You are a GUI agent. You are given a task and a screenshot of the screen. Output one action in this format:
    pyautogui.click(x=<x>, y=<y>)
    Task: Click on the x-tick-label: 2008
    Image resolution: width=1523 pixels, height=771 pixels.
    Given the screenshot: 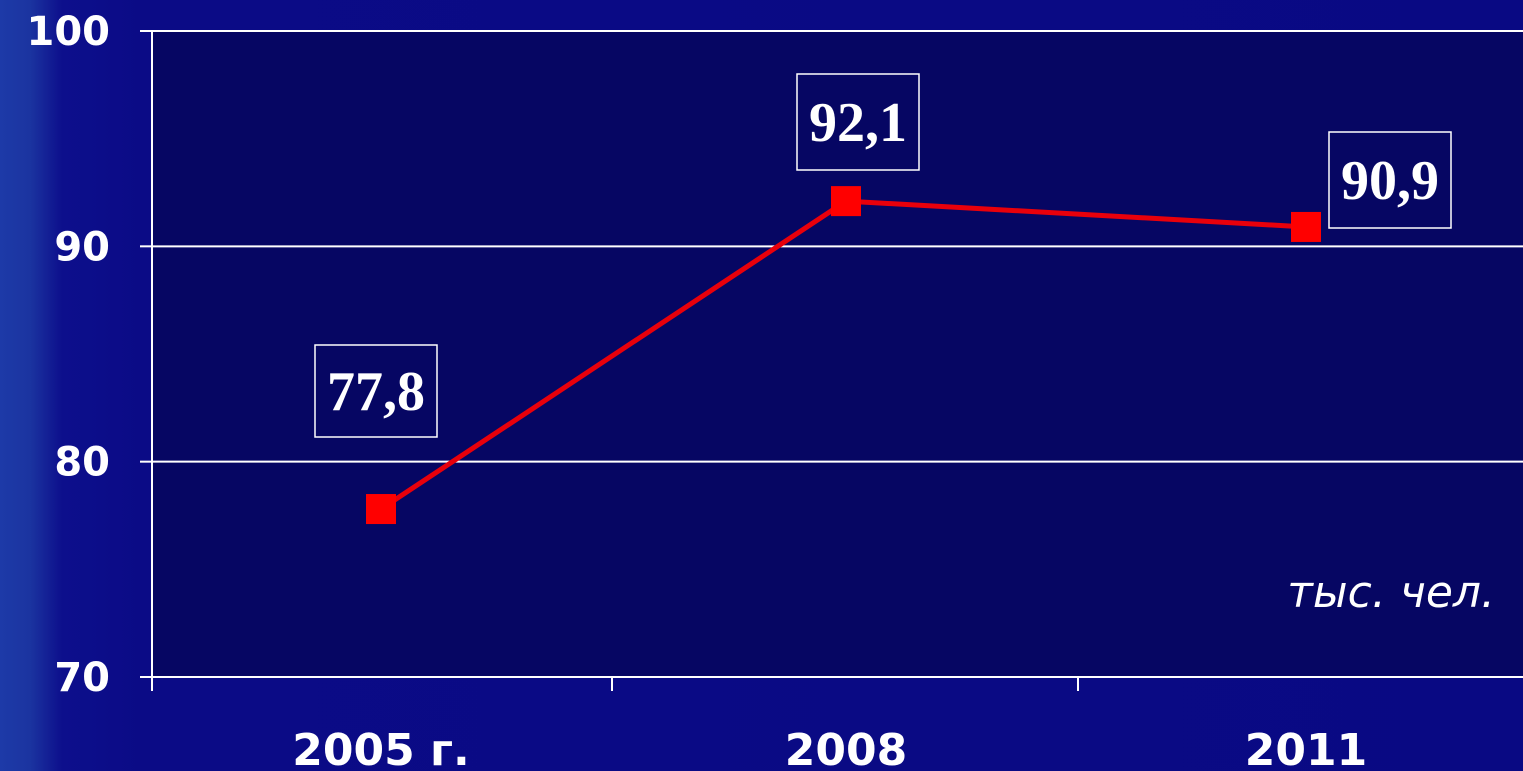 What is the action you would take?
    pyautogui.click(x=846, y=748)
    